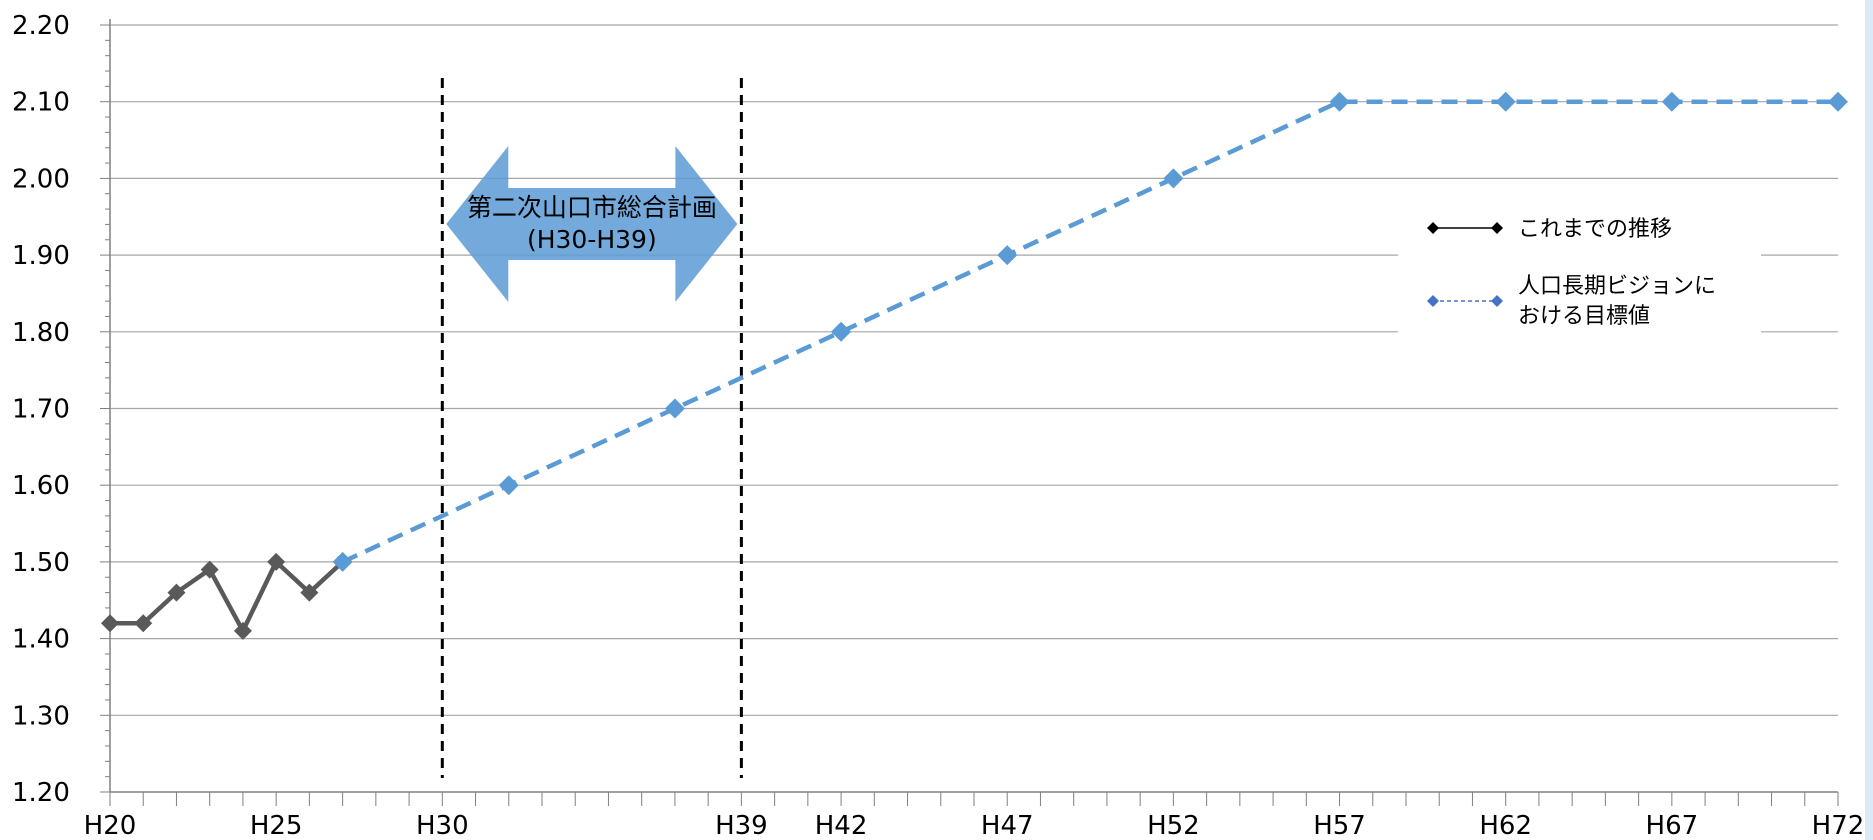 Image resolution: width=1873 pixels, height=840 pixels. I want to click on right-edge-strip, so click(1869, 420).